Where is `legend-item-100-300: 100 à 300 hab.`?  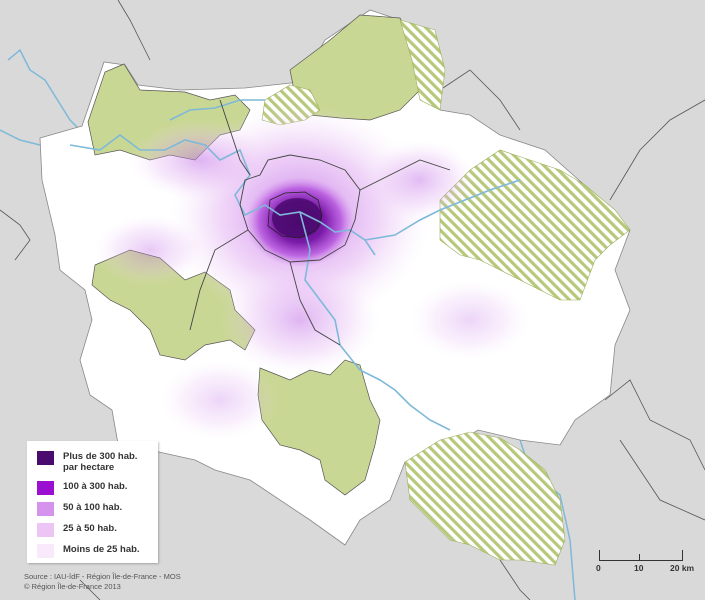
legend-item-100-300: 100 à 300 hab. is located at coordinates (82, 488).